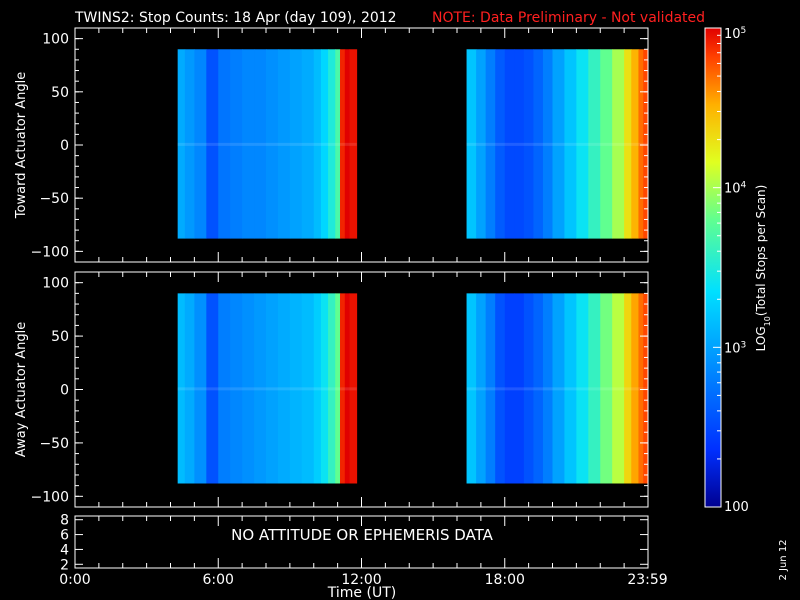 Image resolution: width=800 pixels, height=600 pixels. I want to click on colorbar-label: LOG10(Total Stops per Scan), so click(763, 268).